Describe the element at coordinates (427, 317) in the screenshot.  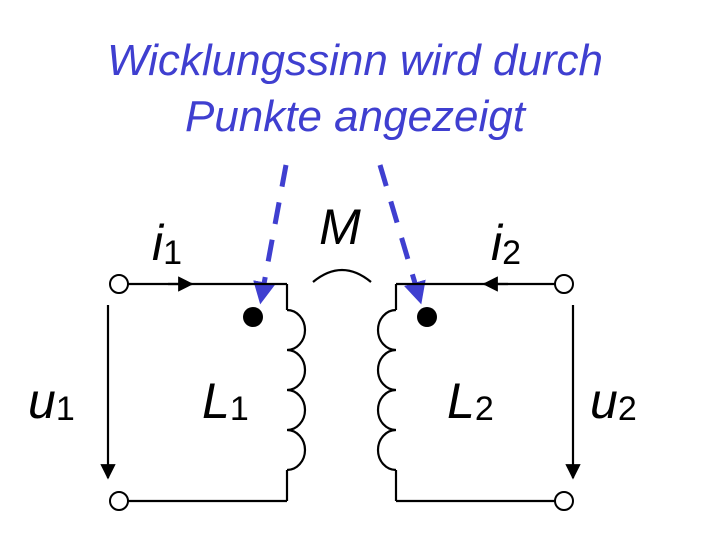
I see `dot-marker-l2` at that location.